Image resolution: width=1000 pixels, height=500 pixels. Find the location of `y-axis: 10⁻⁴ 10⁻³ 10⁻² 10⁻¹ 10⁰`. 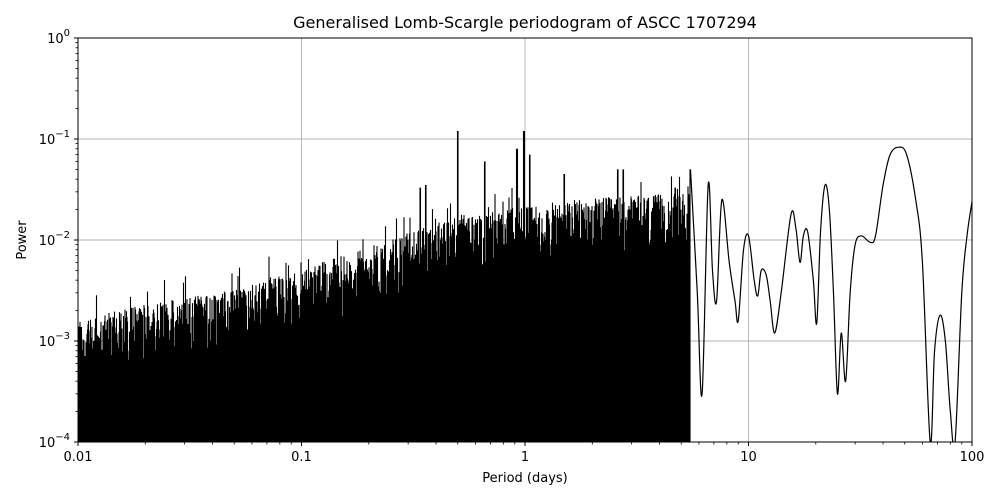

y-axis: 10⁻⁴ 10⁻³ 10⁻² 10⁻¹ 10⁰ is located at coordinates (58, 239).